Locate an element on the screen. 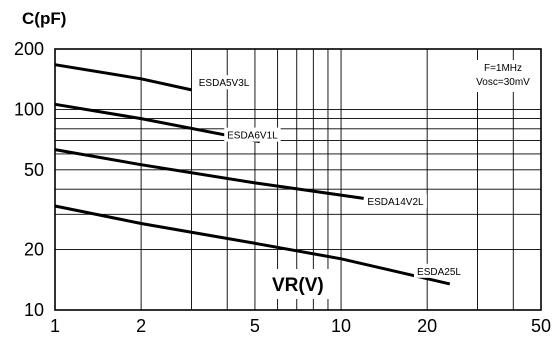 The height and width of the screenshot is (337, 554). series-label-esda6v1l: ESDA6V1L is located at coordinates (252, 136).